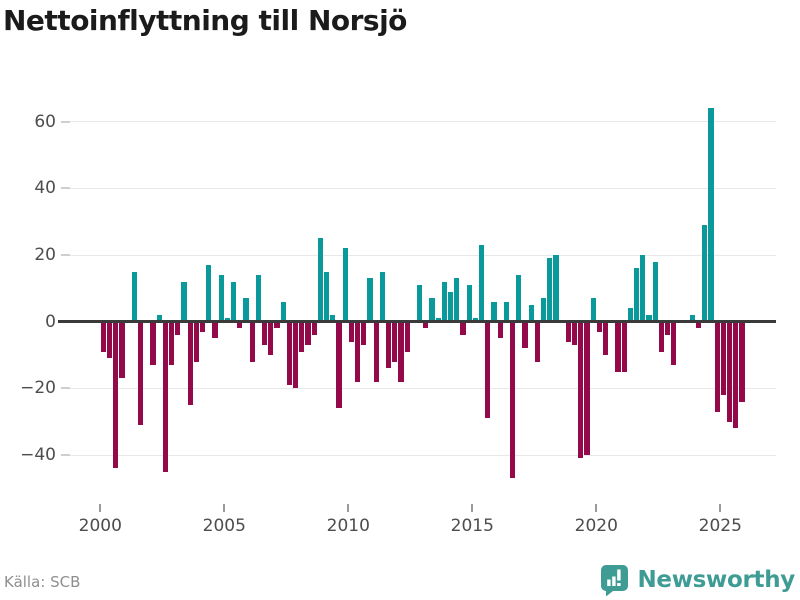 The width and height of the screenshot is (800, 600). I want to click on bar-quarter-2013q3, so click(438, 320).